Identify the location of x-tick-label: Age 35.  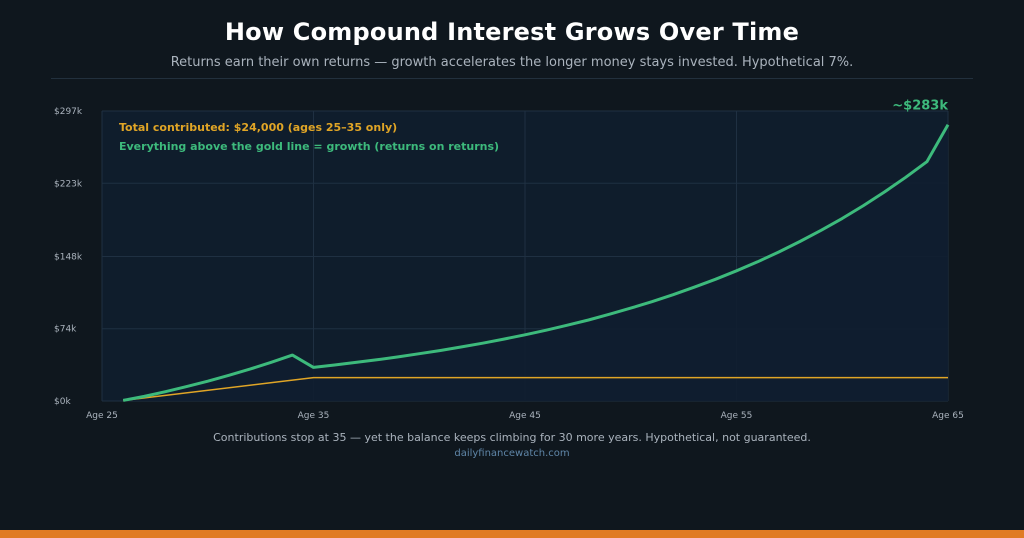
(314, 416).